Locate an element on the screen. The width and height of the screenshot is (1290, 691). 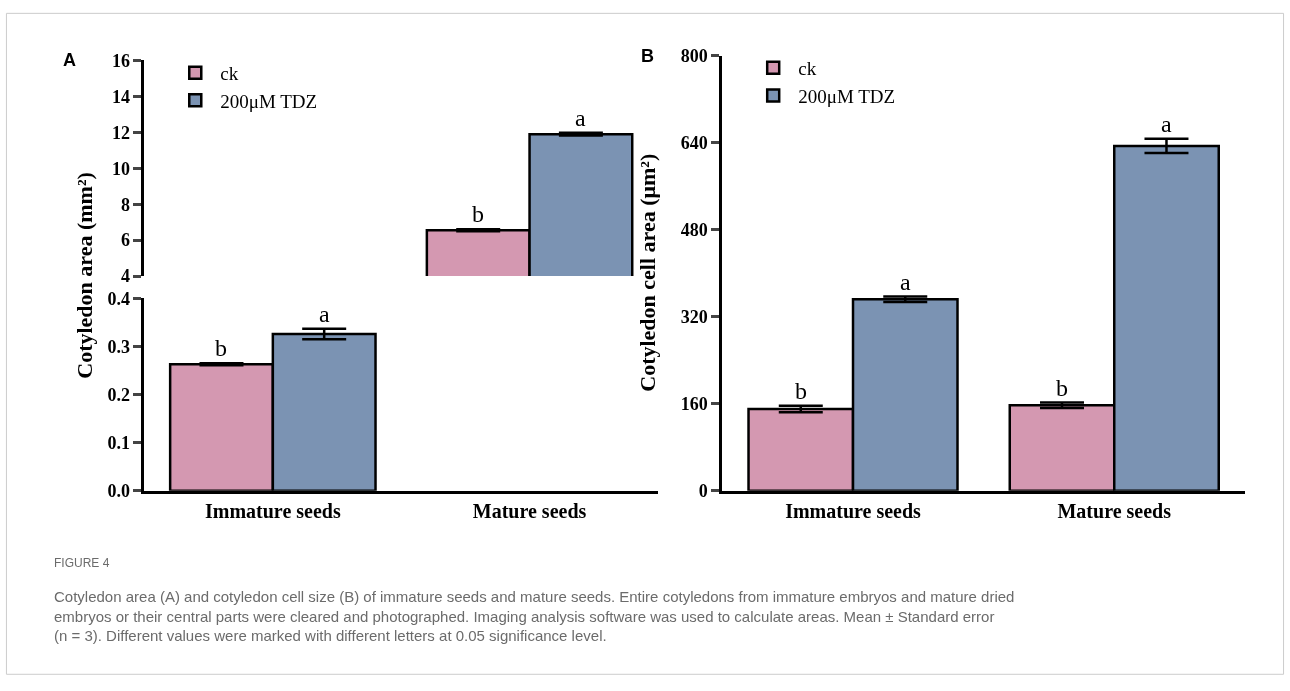
y-tick-label: 0.2 is located at coordinates (118, 394).